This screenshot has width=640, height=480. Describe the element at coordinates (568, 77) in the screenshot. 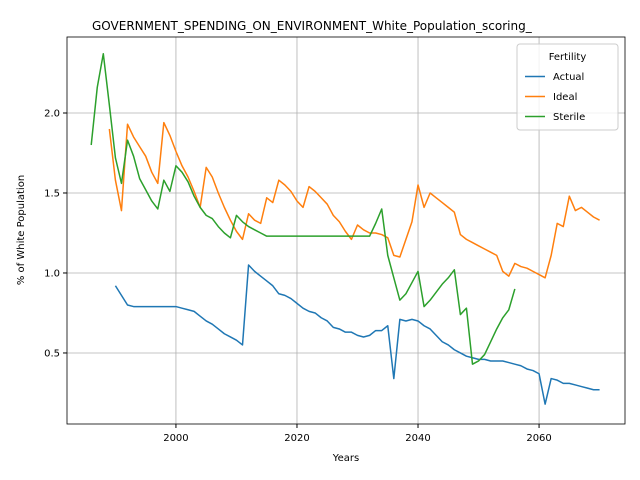

I see `legend-label: Actual` at that location.